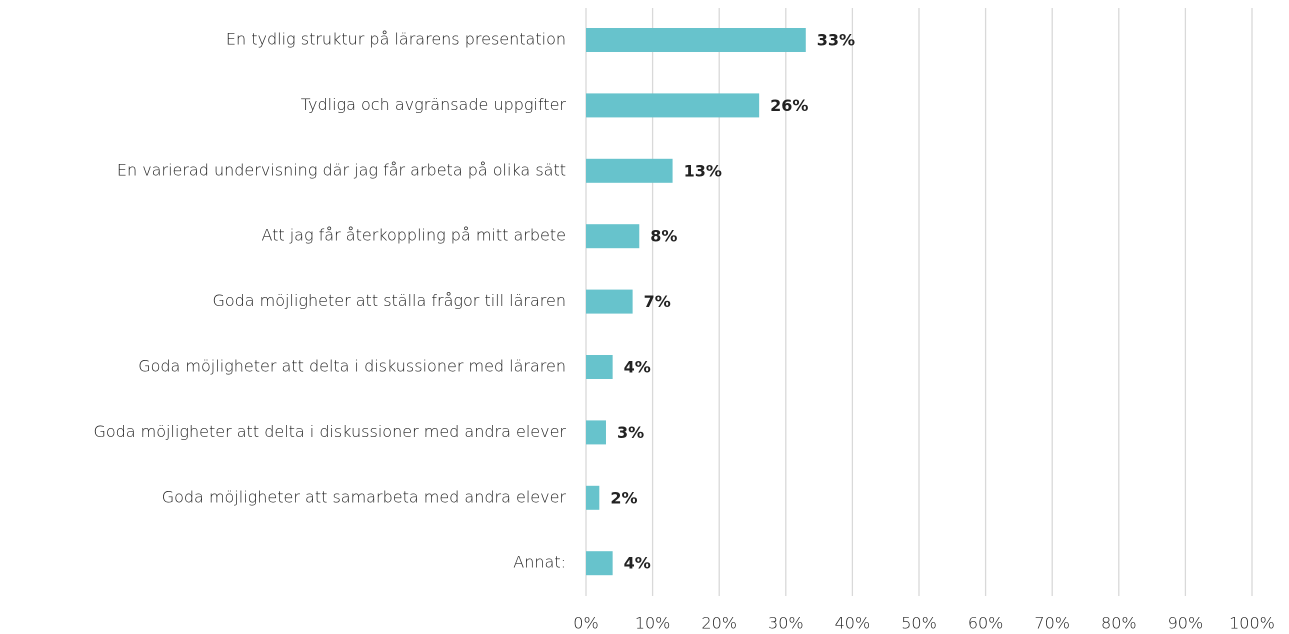 This screenshot has width=1289, height=634. Describe the element at coordinates (663, 236) in the screenshot. I see `value-label: 8%` at that location.